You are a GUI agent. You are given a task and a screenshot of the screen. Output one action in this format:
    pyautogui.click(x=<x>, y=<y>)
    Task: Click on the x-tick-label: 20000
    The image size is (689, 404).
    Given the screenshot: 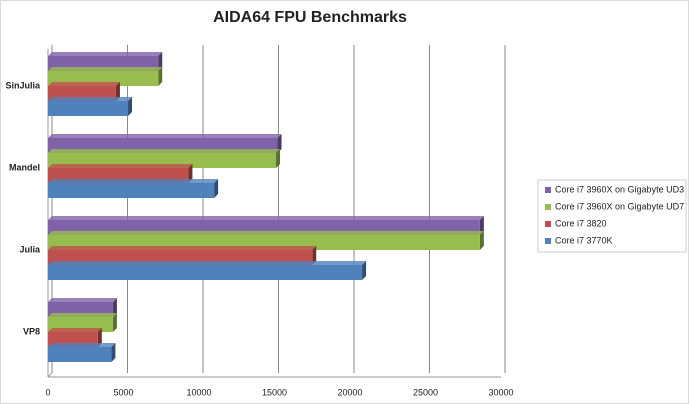 What is the action you would take?
    pyautogui.click(x=349, y=392)
    